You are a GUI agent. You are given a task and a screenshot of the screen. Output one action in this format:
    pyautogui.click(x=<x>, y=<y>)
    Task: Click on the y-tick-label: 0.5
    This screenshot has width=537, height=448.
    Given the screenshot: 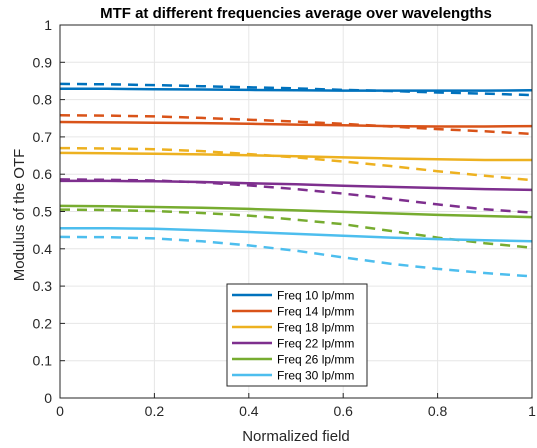 What is the action you would take?
    pyautogui.click(x=43, y=212)
    